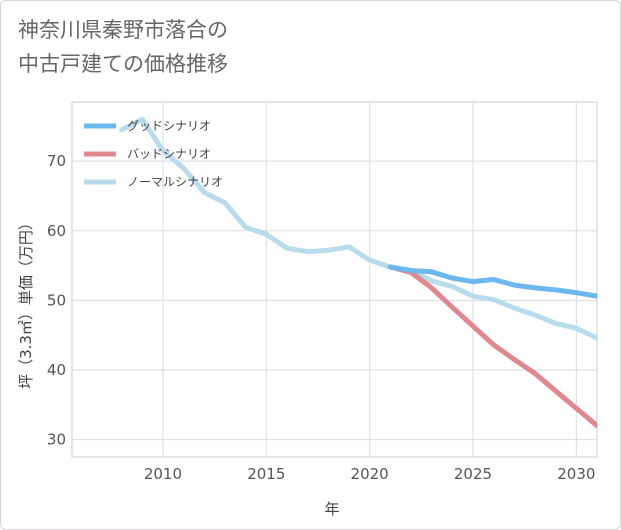 This screenshot has width=621, height=530. What do you see at coordinates (492, 346) in the screenshot?
I see `bad-scenario-line` at bounding box center [492, 346].